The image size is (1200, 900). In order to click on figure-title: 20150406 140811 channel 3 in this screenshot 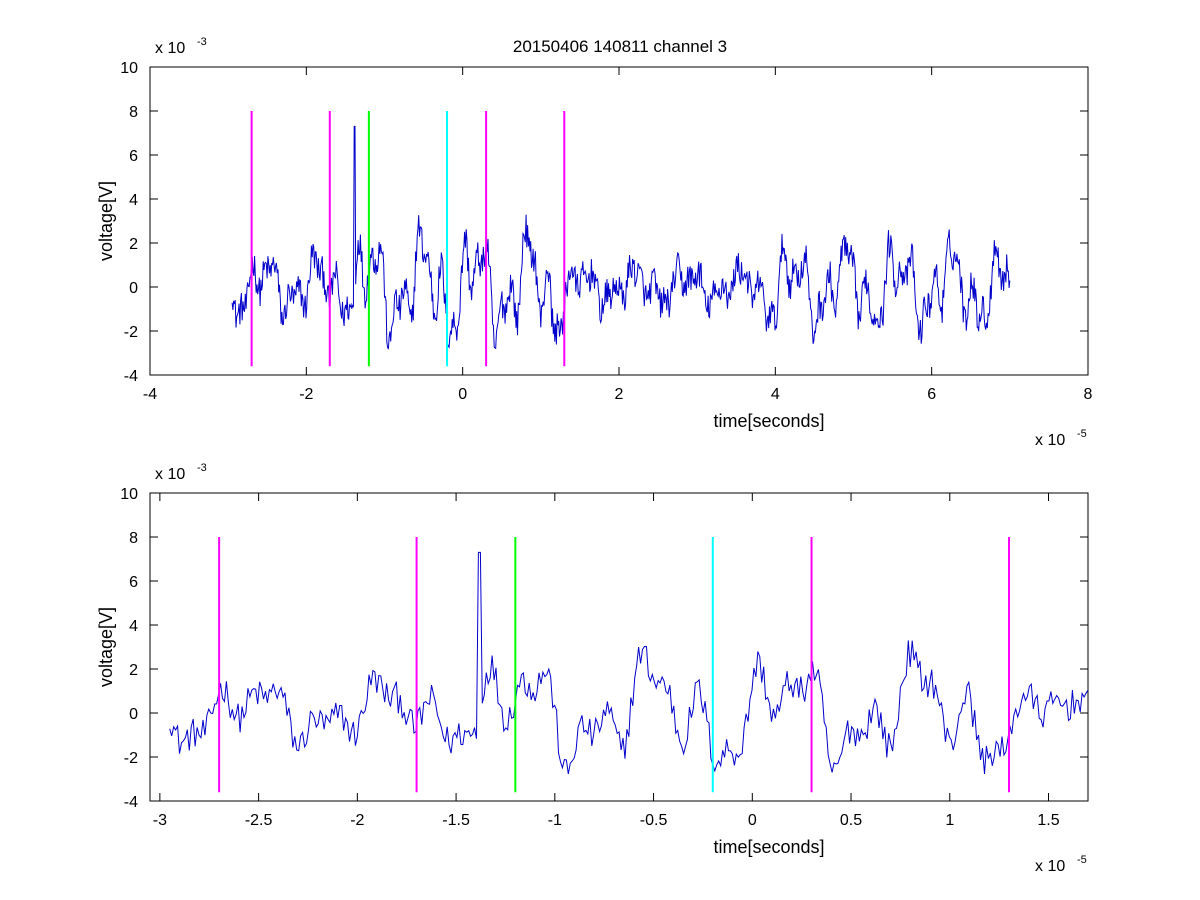, I will do `click(620, 46)`.